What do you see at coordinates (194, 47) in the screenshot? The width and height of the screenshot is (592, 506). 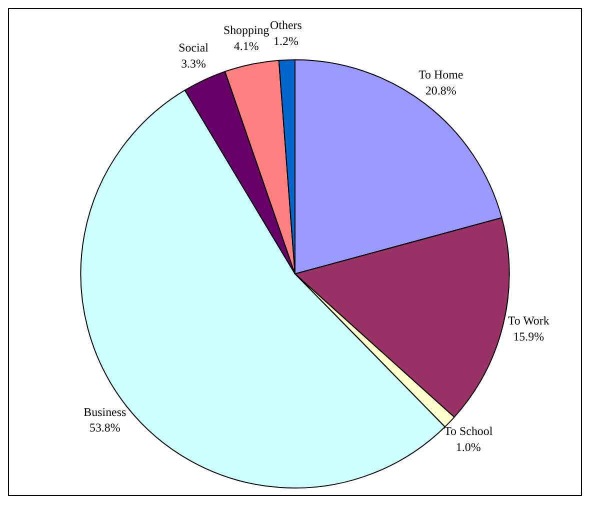 I see `slice-label: Social` at bounding box center [194, 47].